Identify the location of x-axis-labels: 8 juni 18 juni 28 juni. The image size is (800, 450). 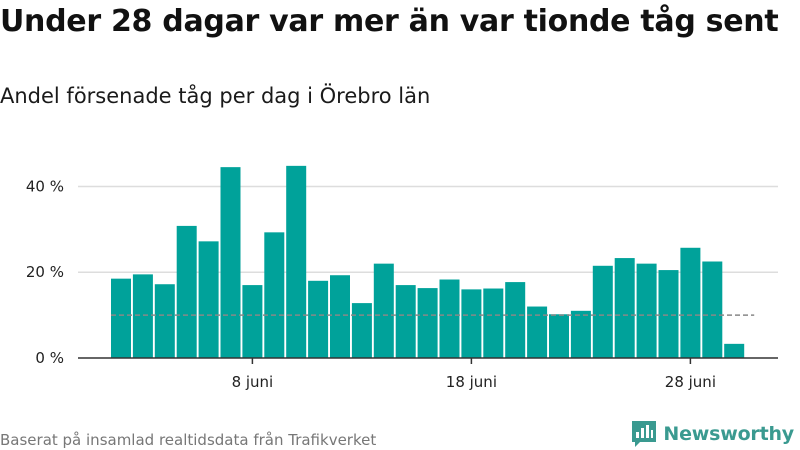
(474, 382).